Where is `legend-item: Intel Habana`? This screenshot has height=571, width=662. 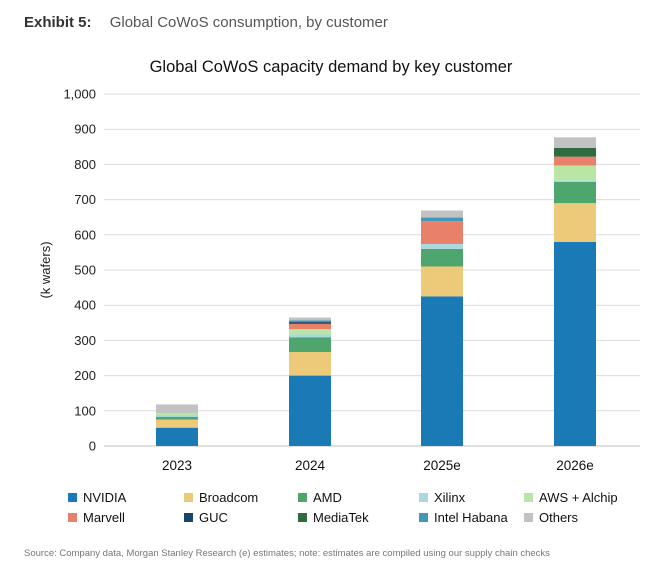 legend-item: Intel Habana is located at coordinates (463, 517).